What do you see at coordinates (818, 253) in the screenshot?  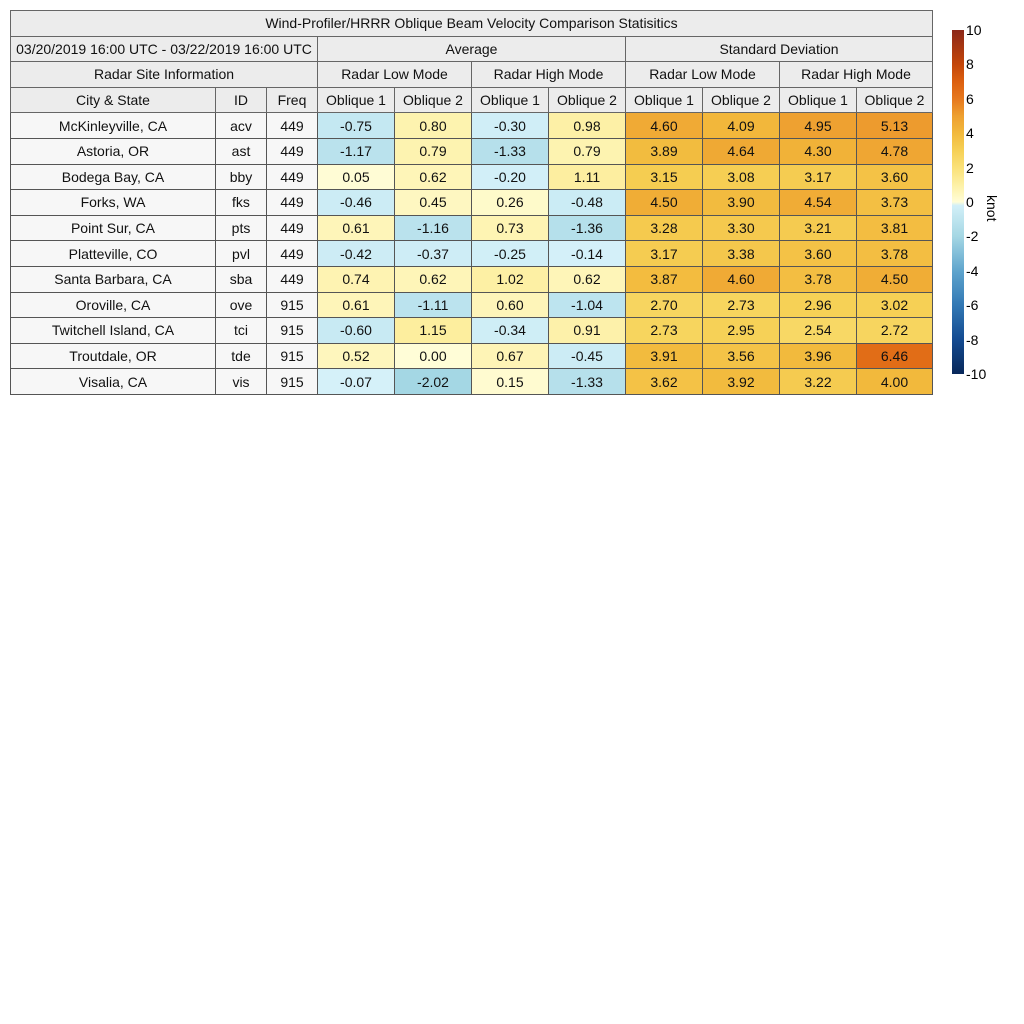 I see `value-cell: 3.60` at bounding box center [818, 253].